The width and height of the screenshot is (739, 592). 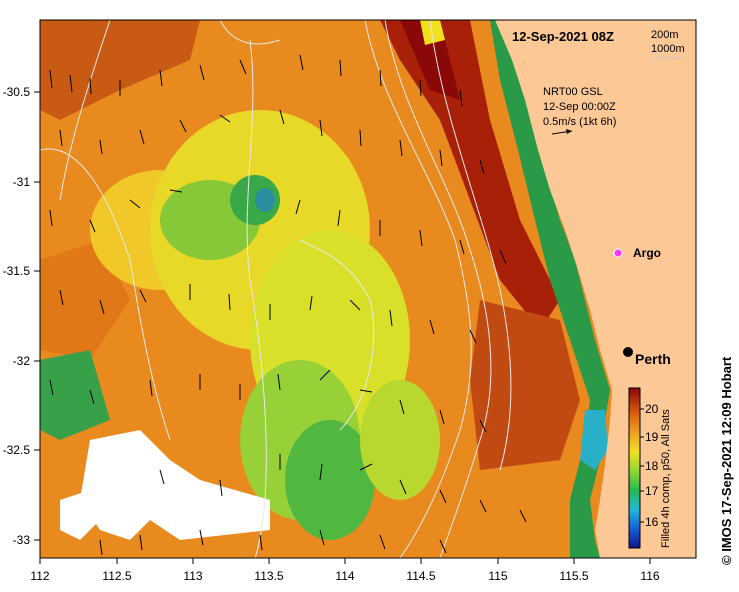 What do you see at coordinates (17, 271) in the screenshot?
I see `y-tick-label: -31.5` at bounding box center [17, 271].